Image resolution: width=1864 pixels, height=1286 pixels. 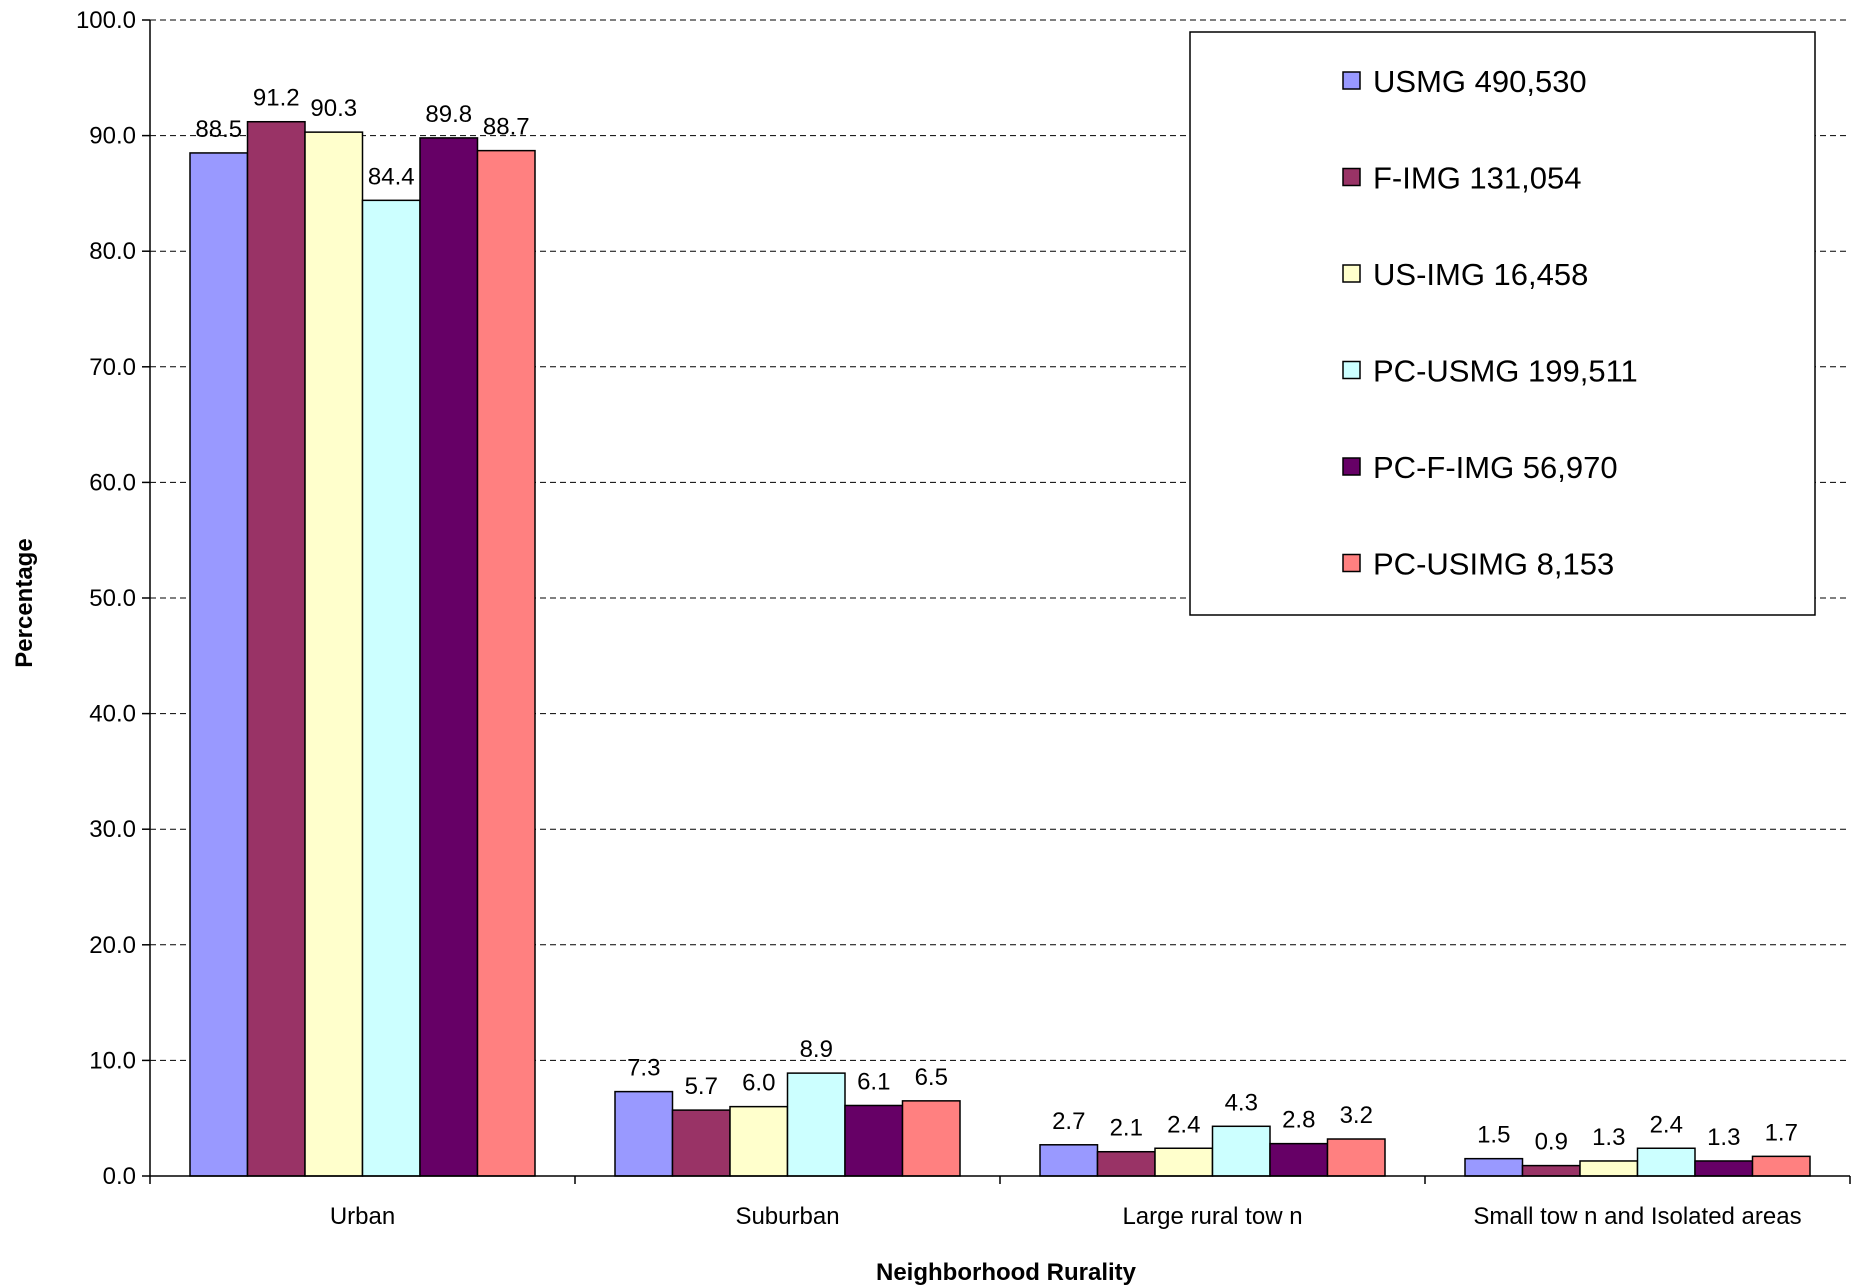 I want to click on category-label: Urban, so click(x=362, y=1216).